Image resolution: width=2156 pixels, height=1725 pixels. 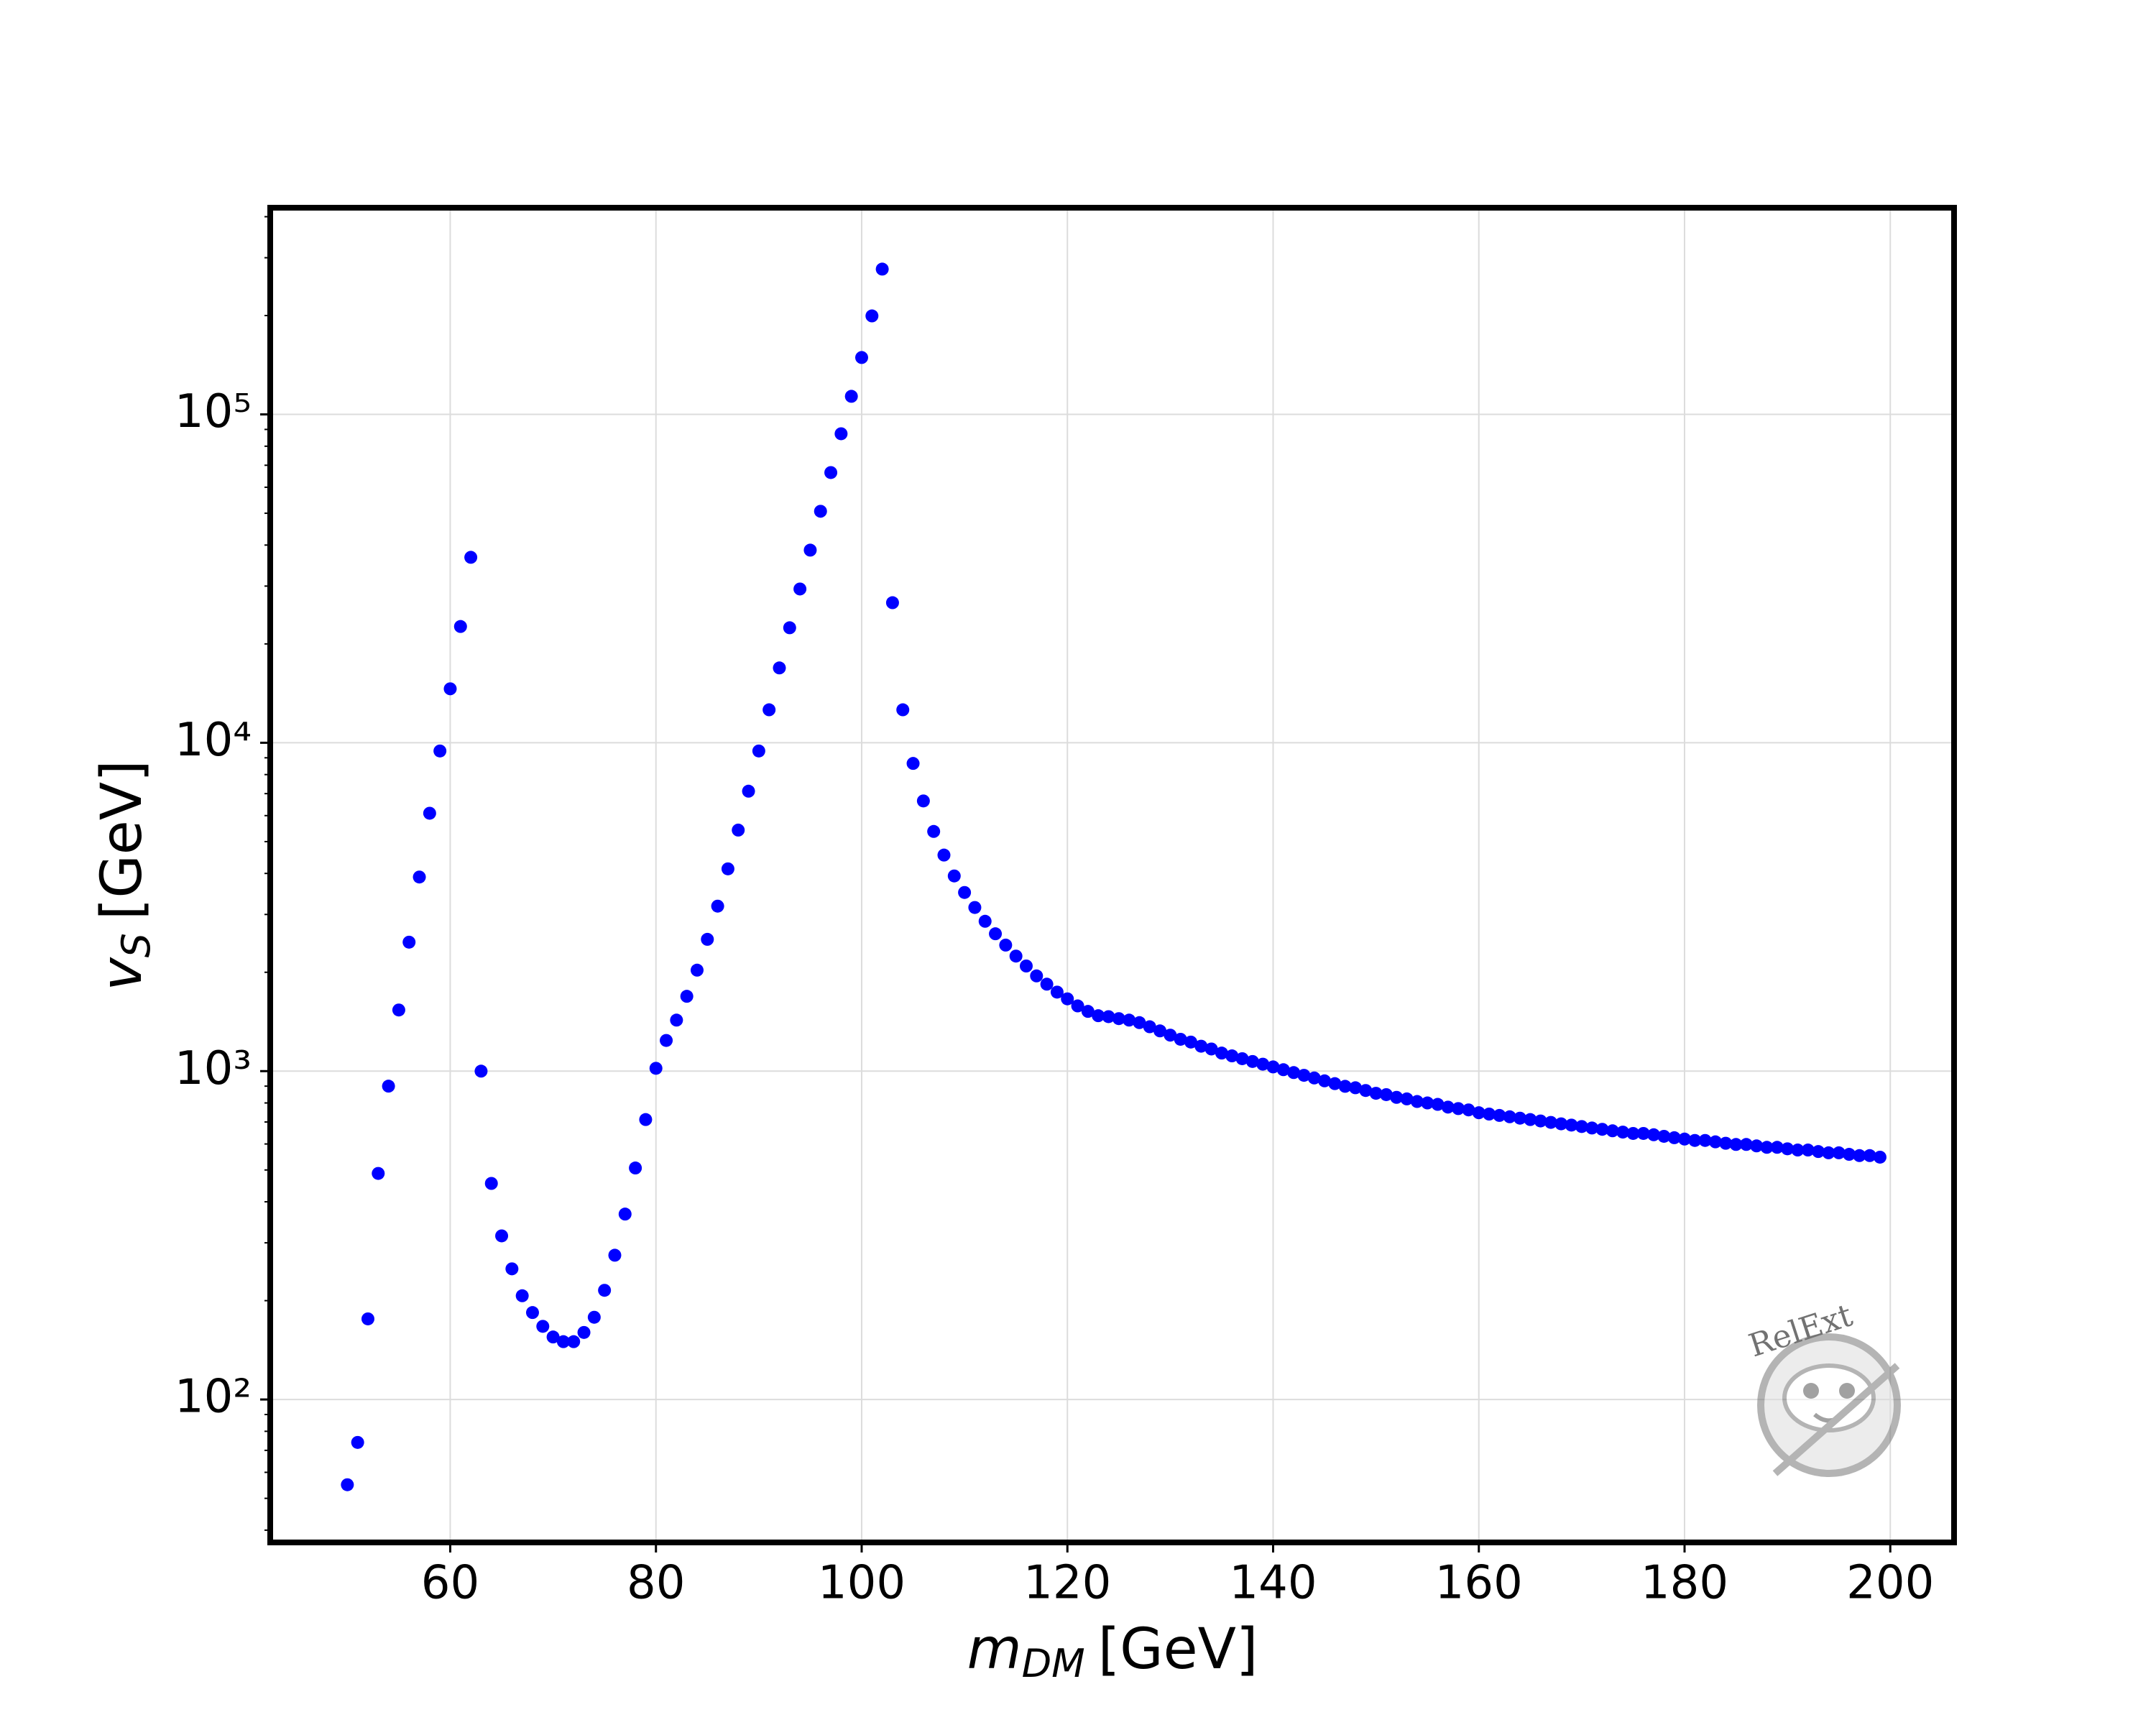 What do you see at coordinates (656, 1583) in the screenshot?
I see `x-tick-label: 80` at bounding box center [656, 1583].